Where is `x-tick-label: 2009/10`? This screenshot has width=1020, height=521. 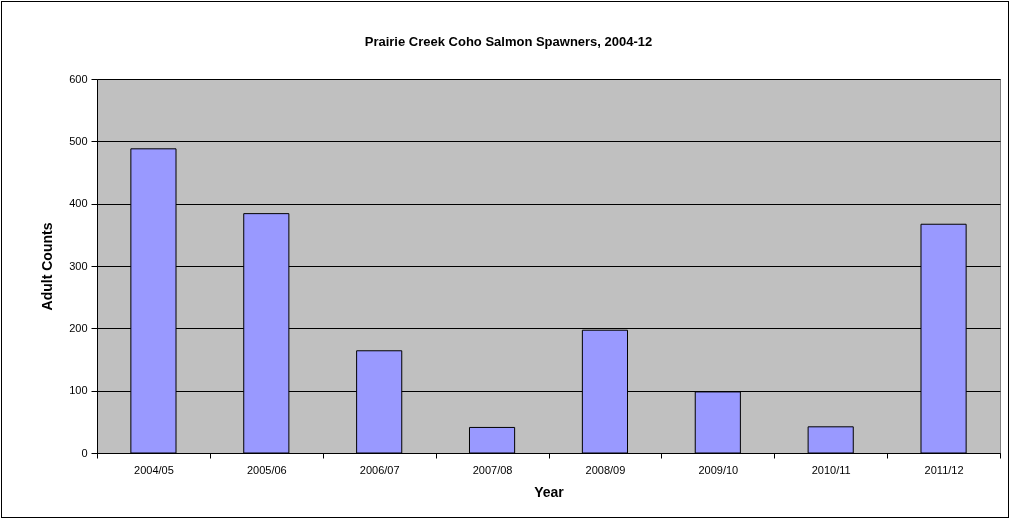 x-tick-label: 2009/10 is located at coordinates (718, 469).